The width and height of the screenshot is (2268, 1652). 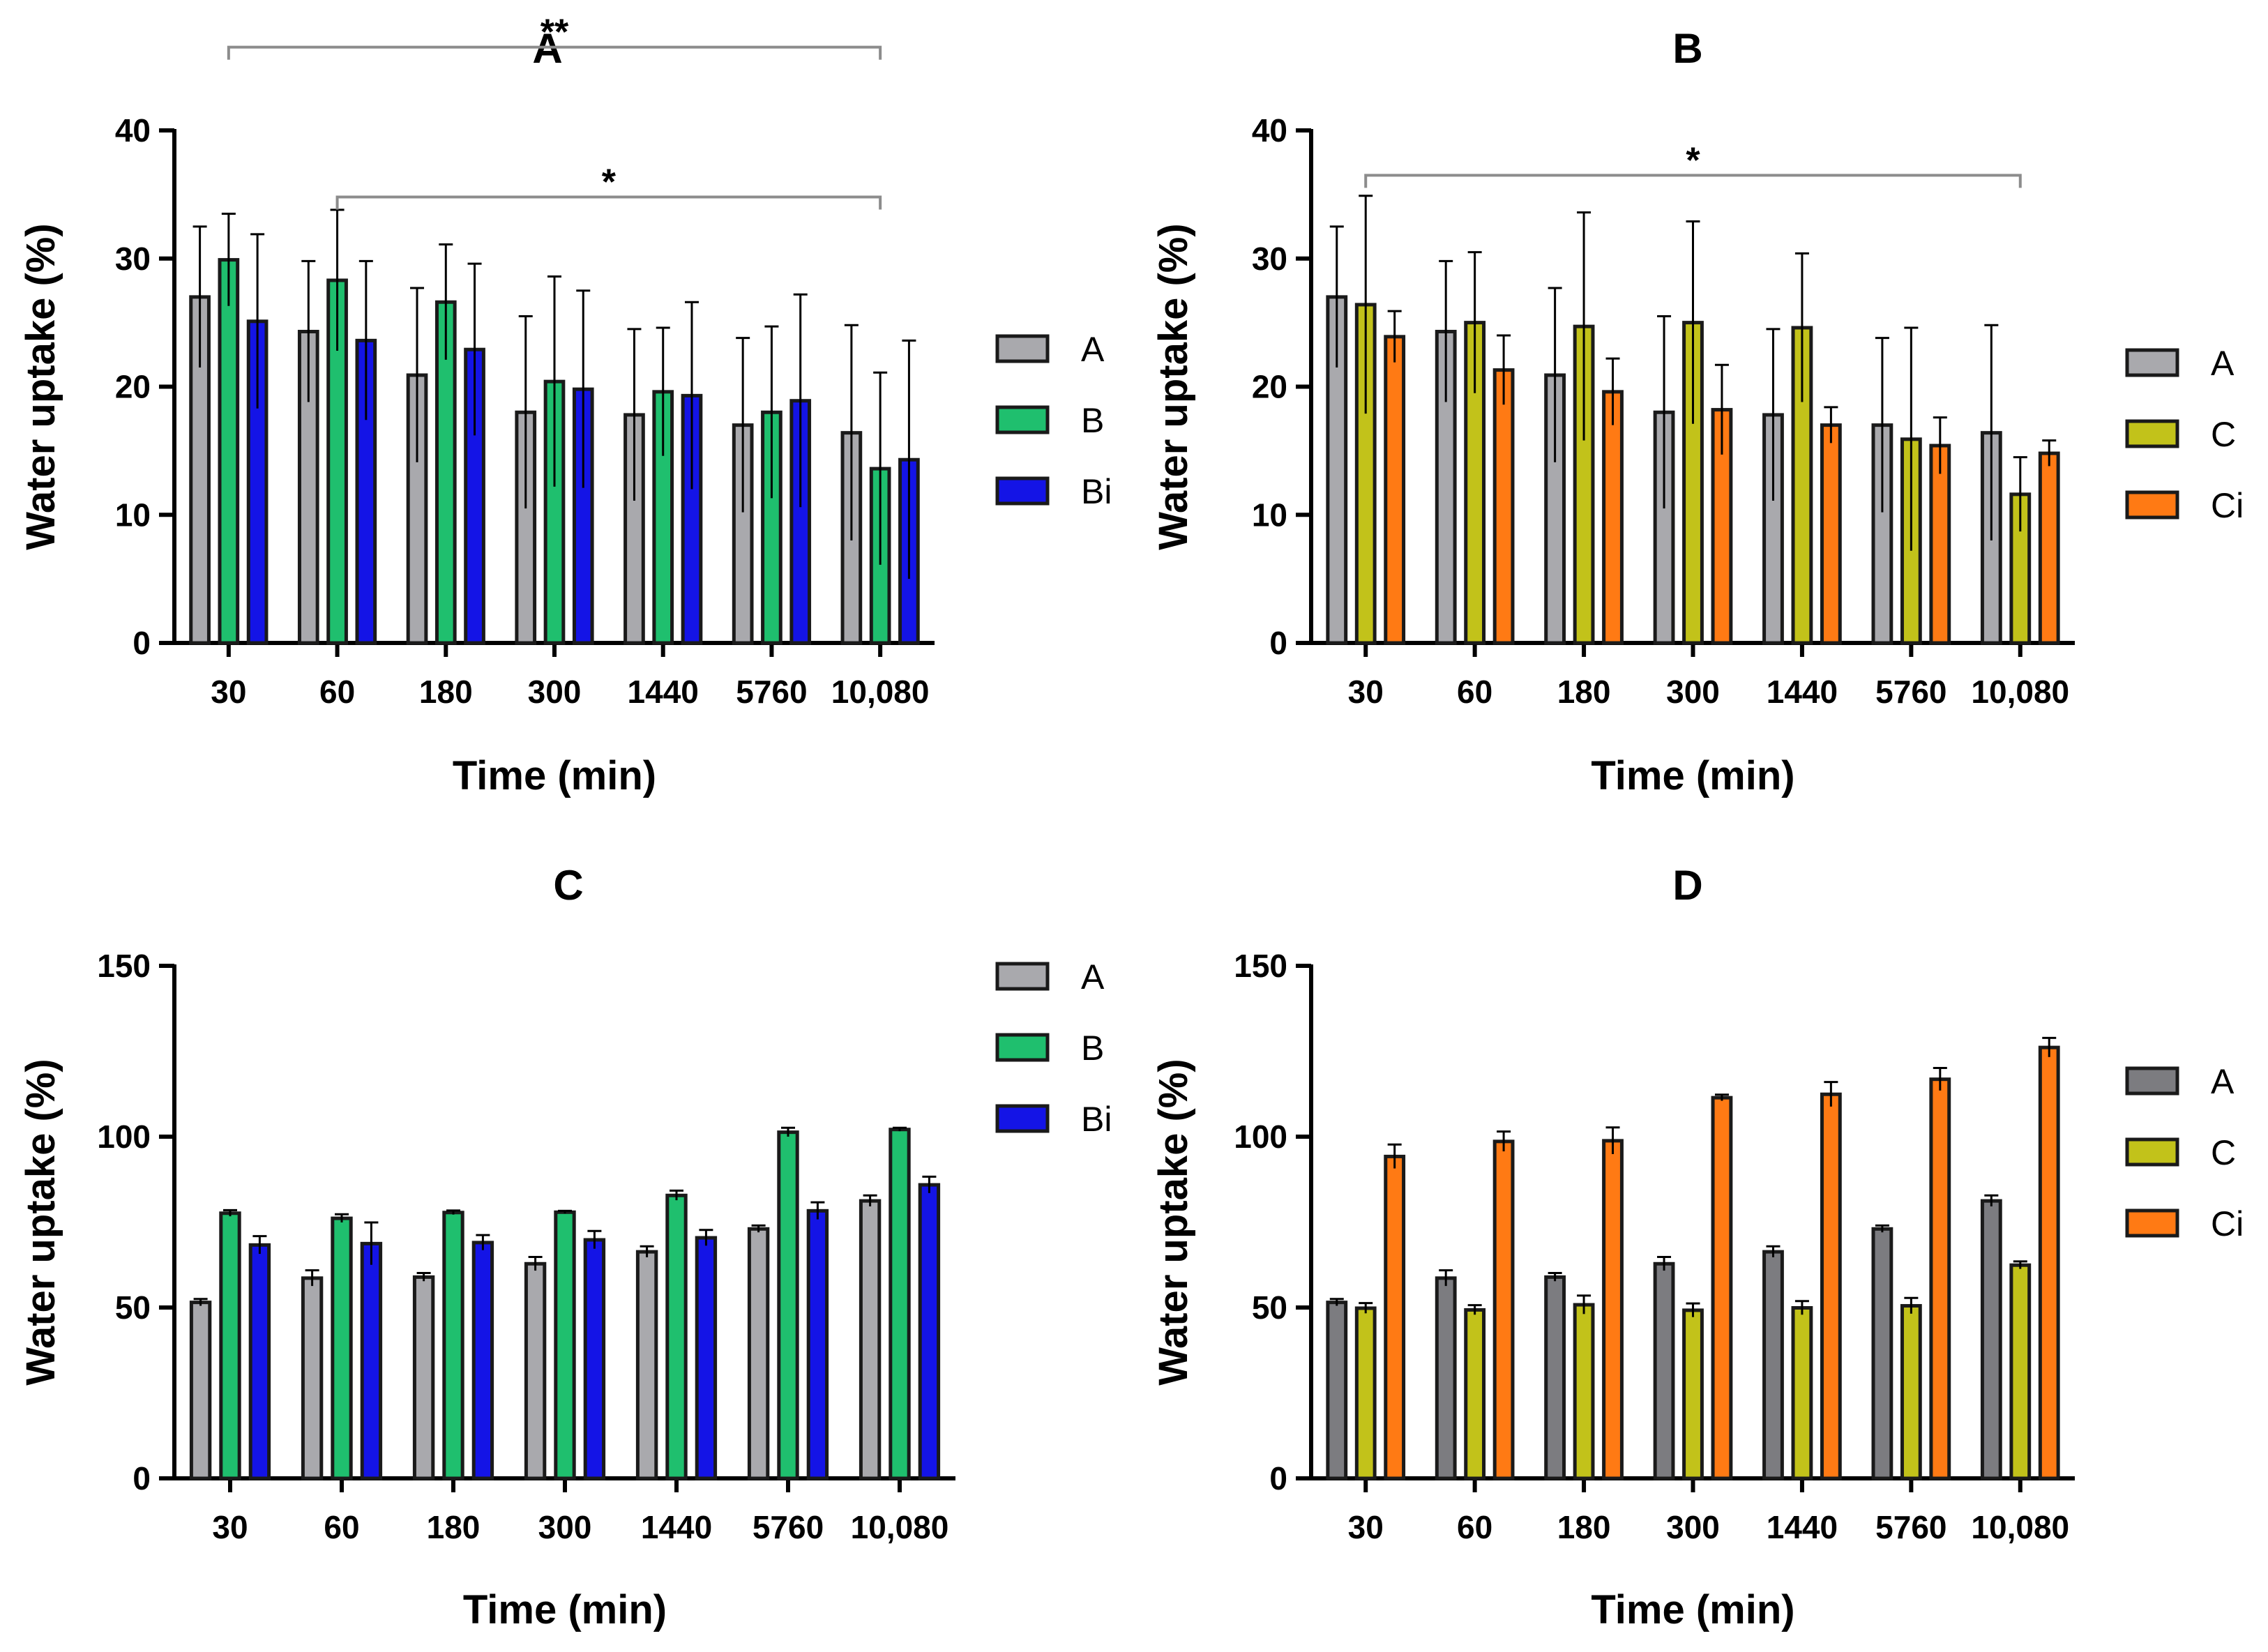 What do you see at coordinates (133, 515) in the screenshot?
I see `y-tick-label: 10` at bounding box center [133, 515].